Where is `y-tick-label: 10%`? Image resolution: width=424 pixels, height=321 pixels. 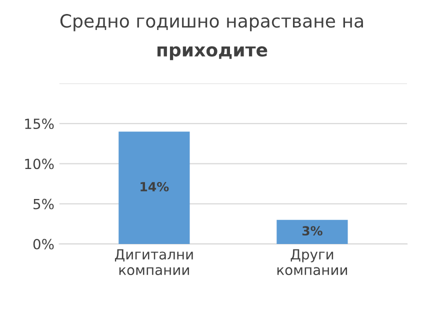 y-tick-label: 10% is located at coordinates (39, 164).